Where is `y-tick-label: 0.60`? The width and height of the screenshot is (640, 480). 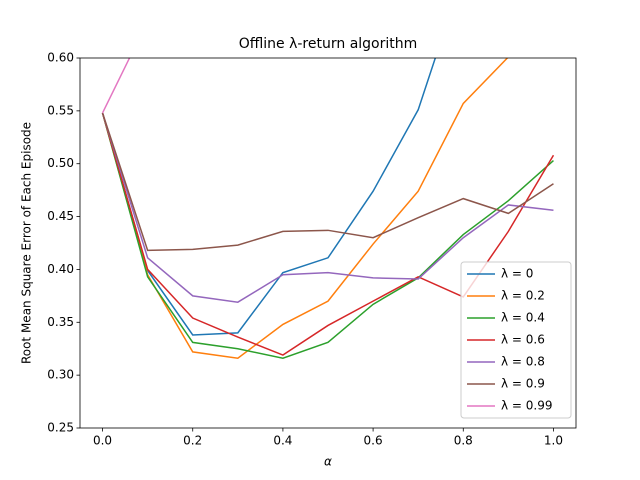 y-tick-label: 0.60 is located at coordinates (60, 58).